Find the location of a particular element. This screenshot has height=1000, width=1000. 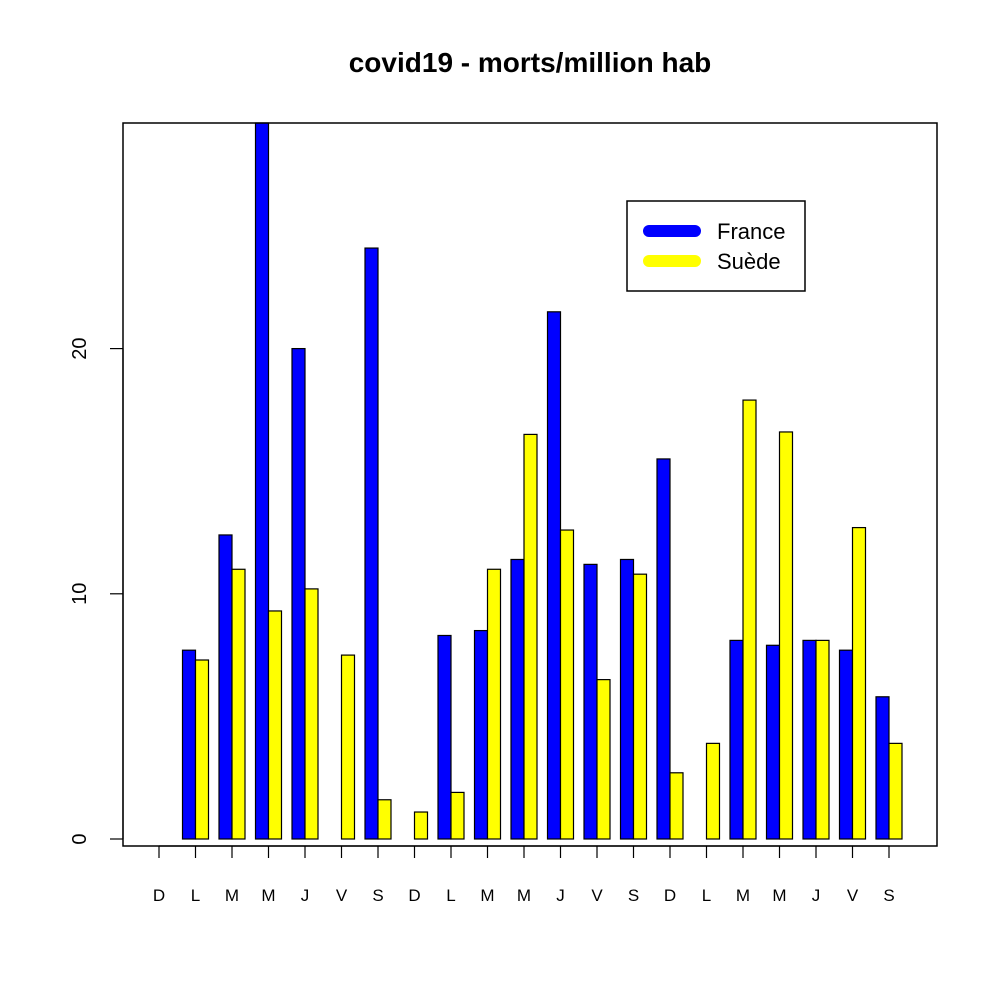

x-tick-label-7: D is located at coordinates (414, 895).